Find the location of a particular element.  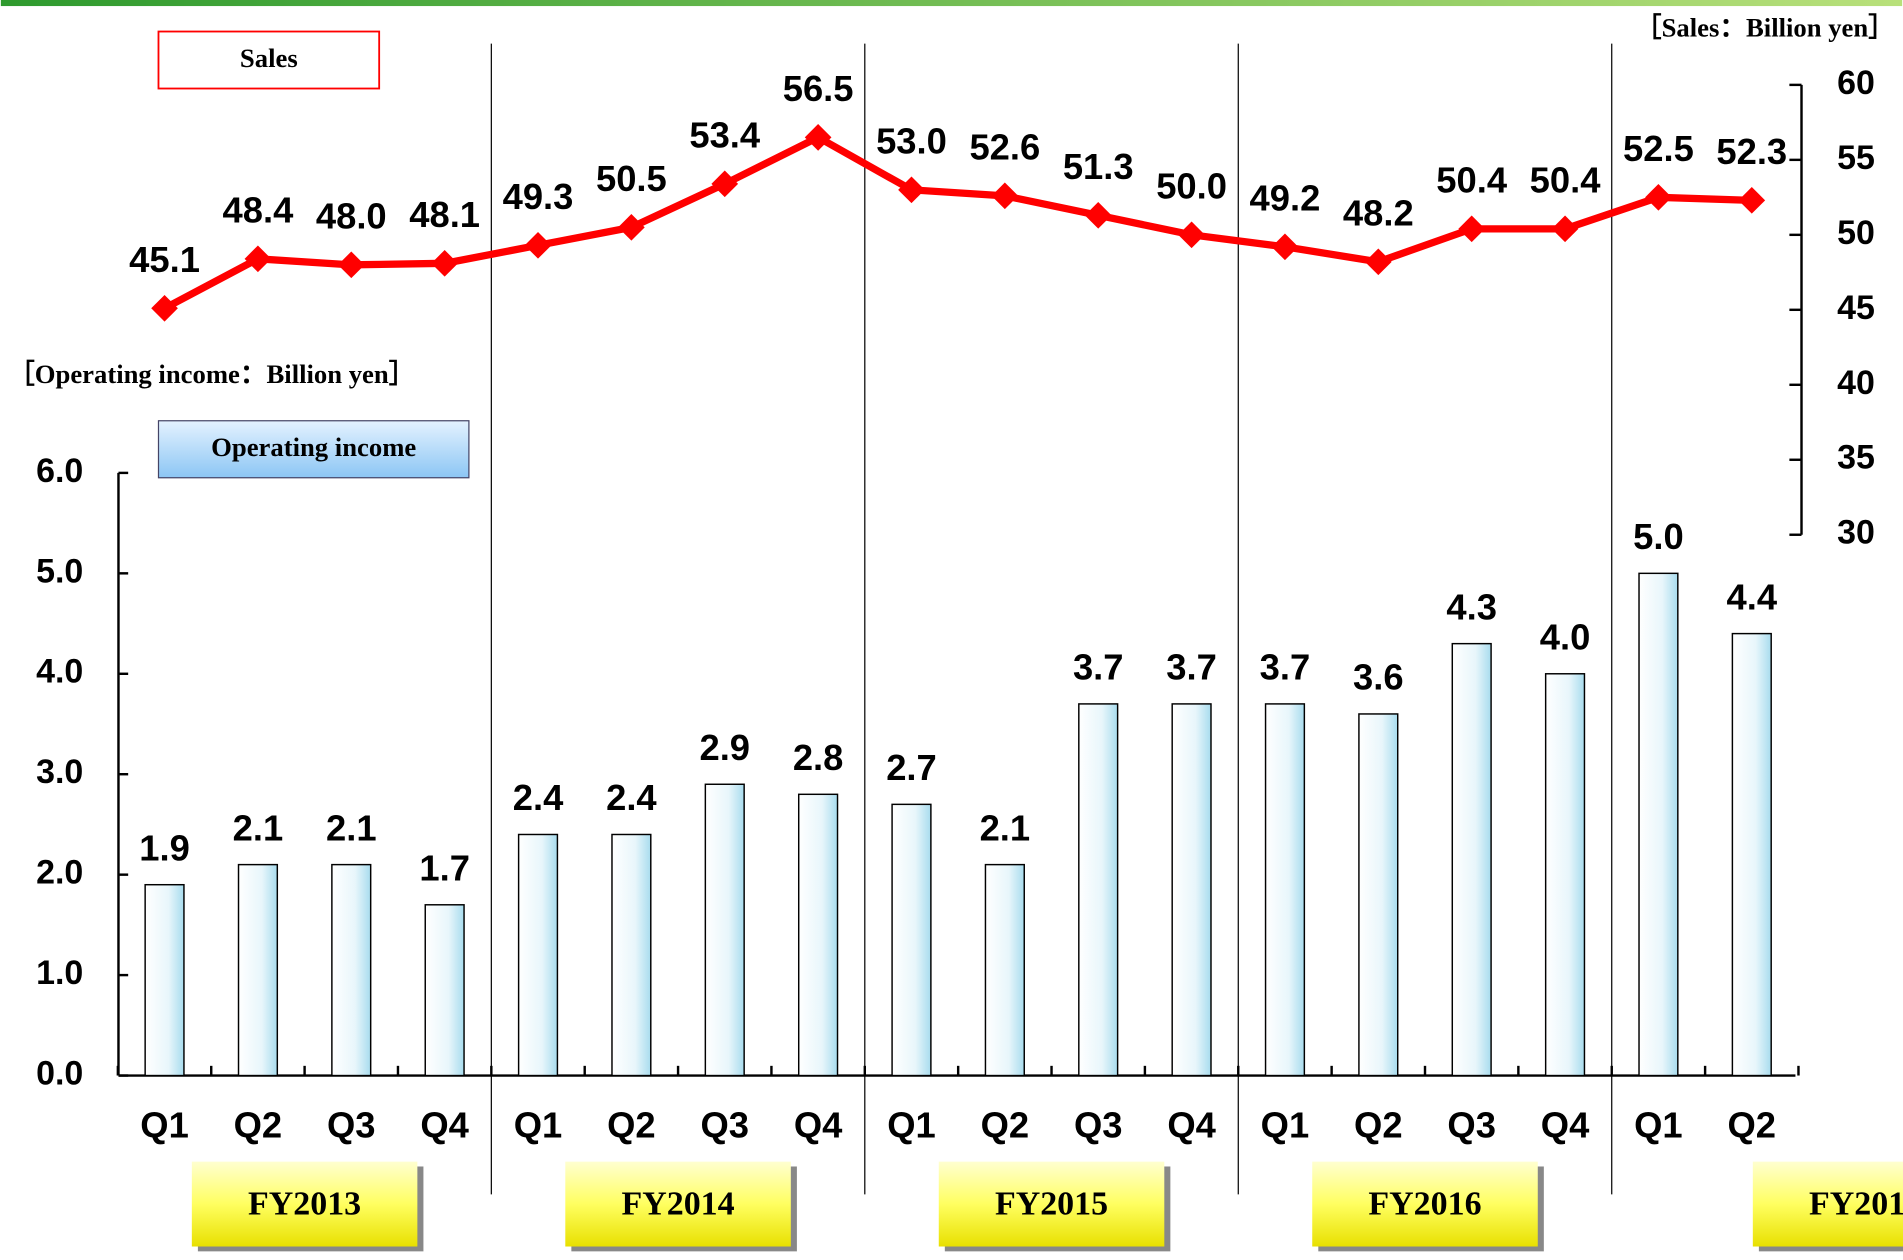

group-label: FY2013 is located at coordinates (304, 1203).